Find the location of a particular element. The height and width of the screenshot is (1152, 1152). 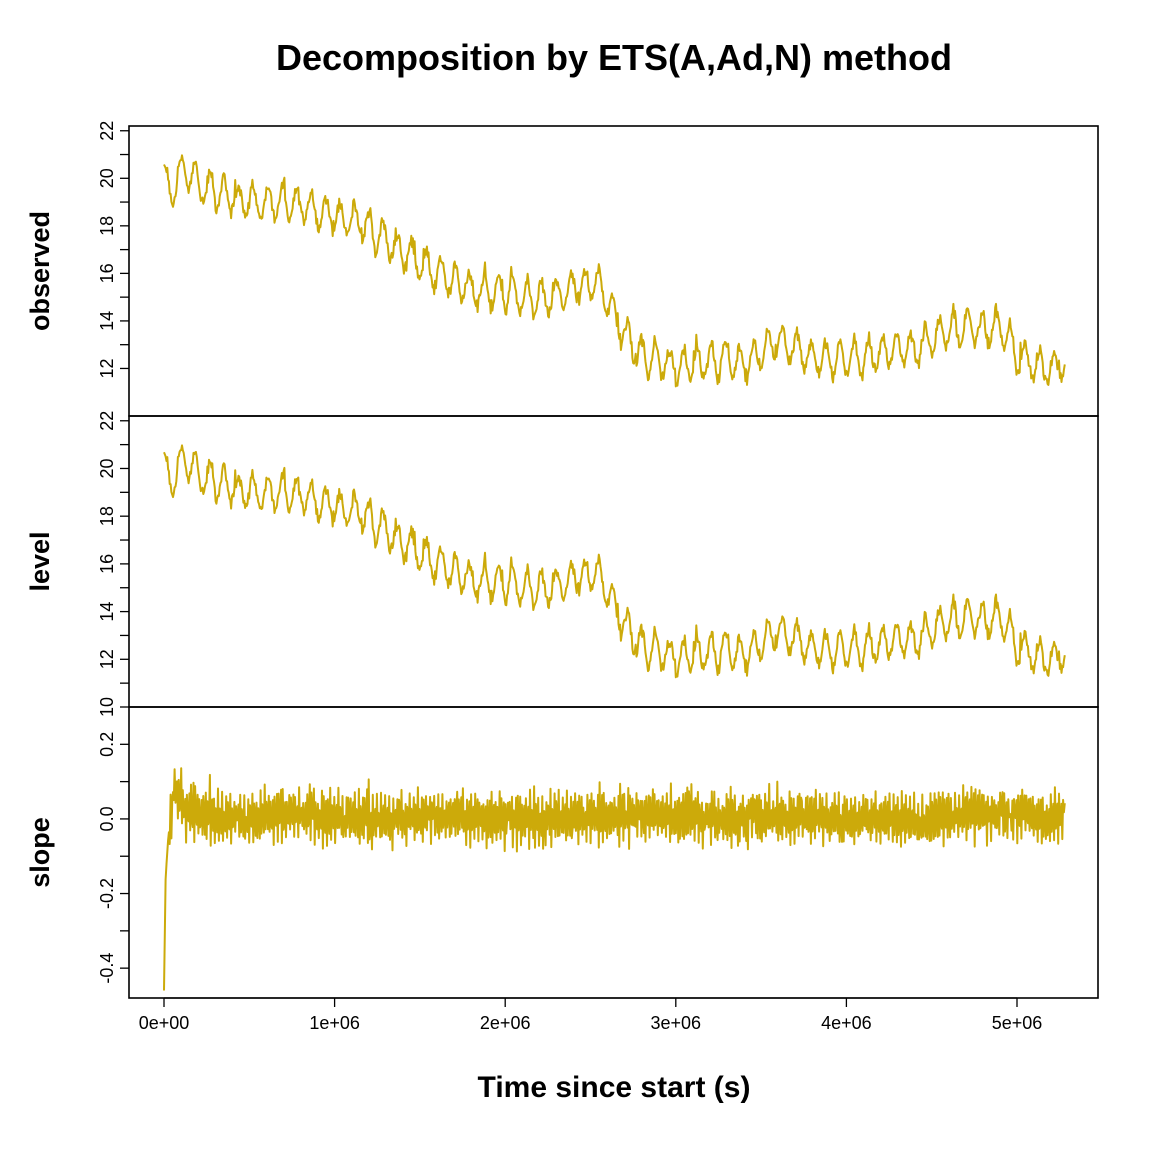

level-y-tick-label: 22 is located at coordinates (107, 421).